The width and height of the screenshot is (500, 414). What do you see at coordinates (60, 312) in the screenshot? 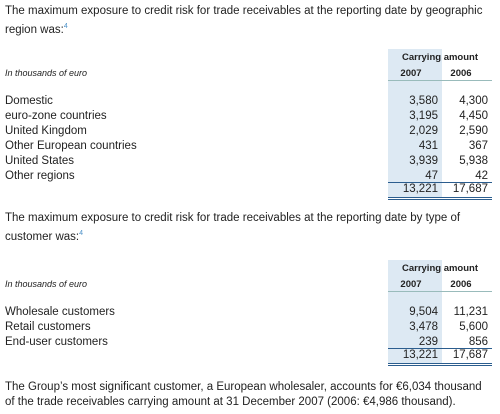
I see `row-label: Wholesale customers` at bounding box center [60, 312].